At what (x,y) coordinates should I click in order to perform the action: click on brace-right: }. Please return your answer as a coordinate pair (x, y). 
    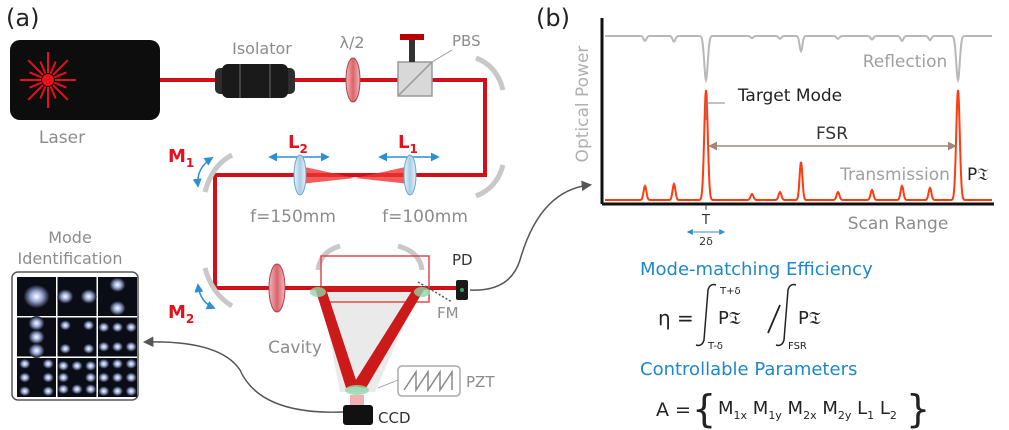
    Looking at the image, I should click on (918, 408).